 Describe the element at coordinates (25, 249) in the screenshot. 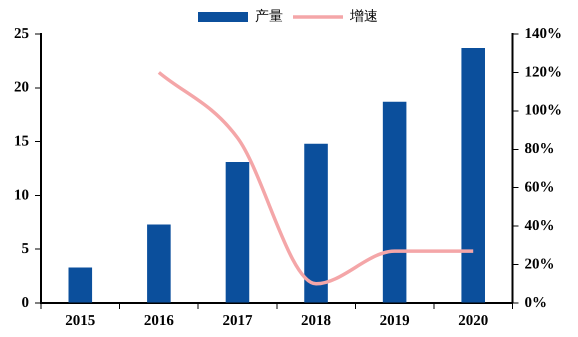

I see `y-tick-label: 5` at that location.